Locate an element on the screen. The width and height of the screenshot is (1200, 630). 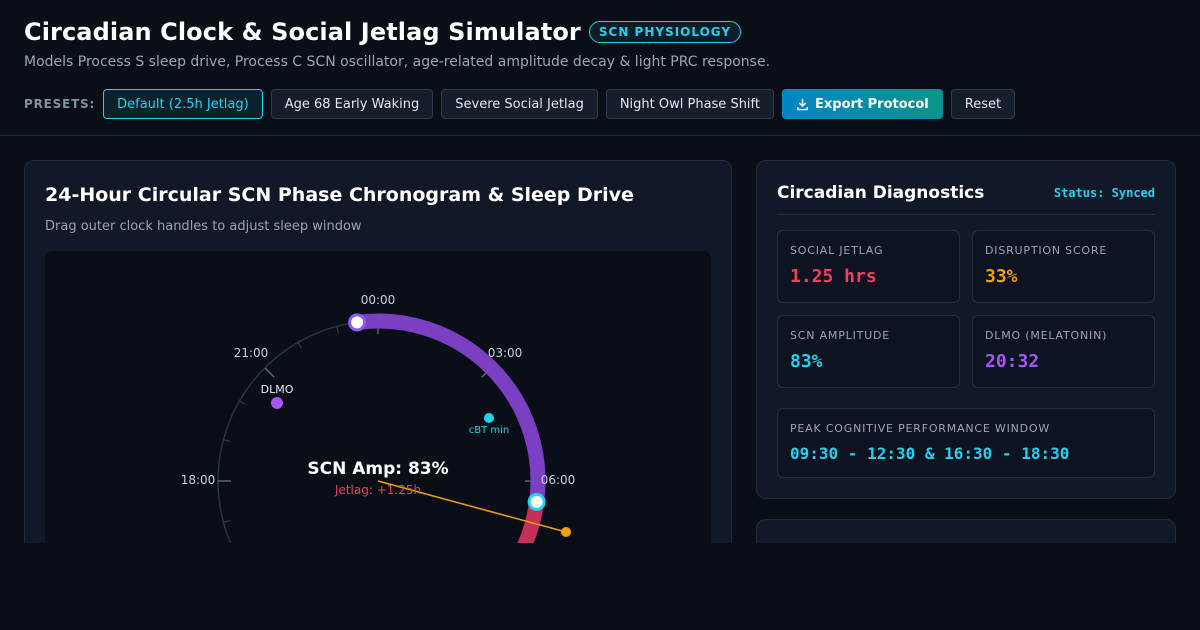
hour-label-06: 06:00 is located at coordinates (558, 480).